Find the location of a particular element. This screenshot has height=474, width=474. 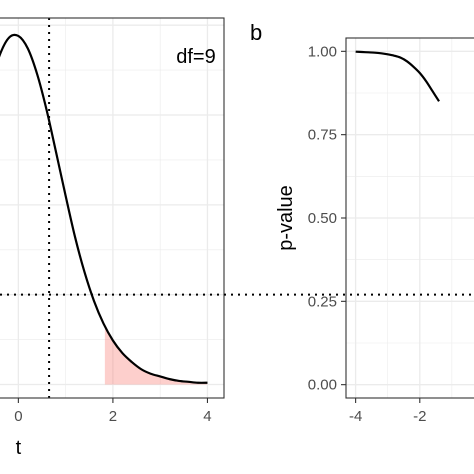

panel-b-y-tick-label: 0.75 is located at coordinates (322, 135).